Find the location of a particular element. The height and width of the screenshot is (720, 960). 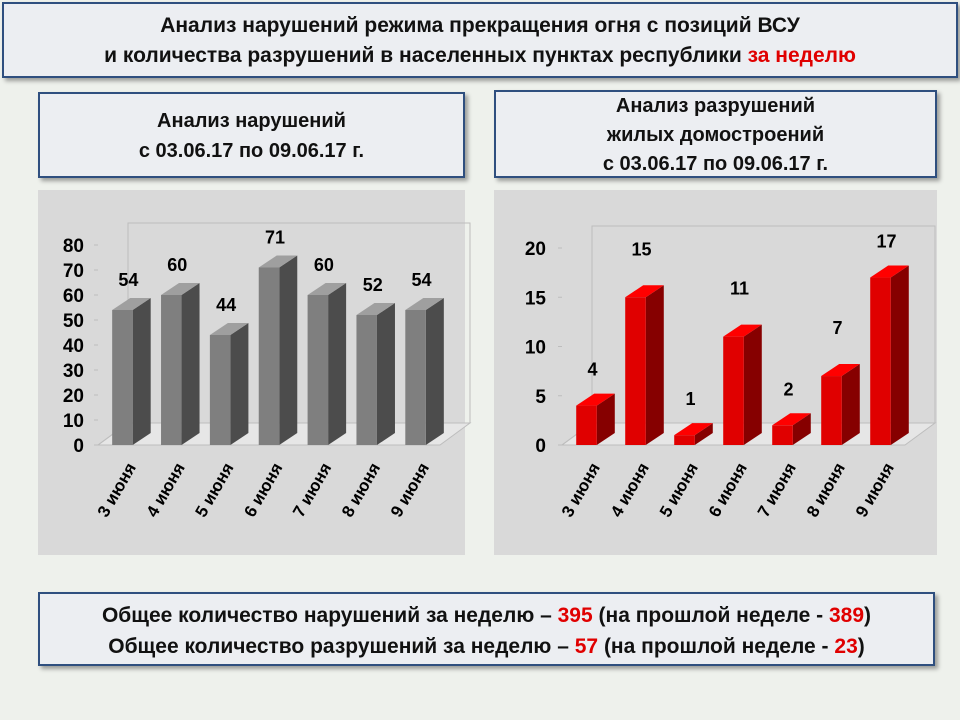

data-label: 4 is located at coordinates (592, 370).